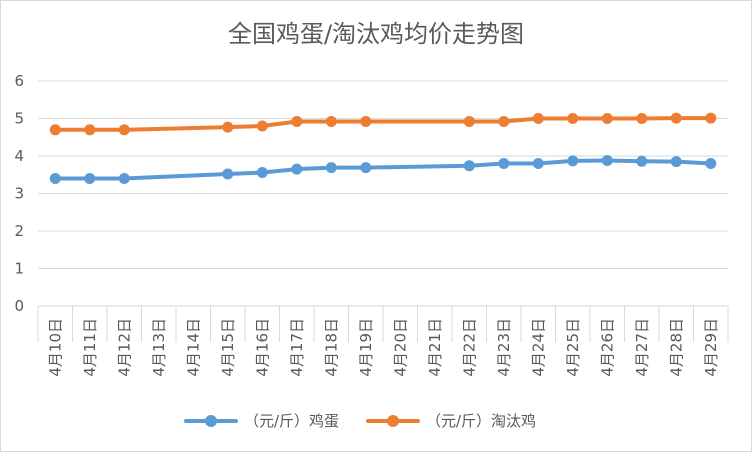 The width and height of the screenshot is (752, 452). I want to click on y-tick-label: 5, so click(19, 119).